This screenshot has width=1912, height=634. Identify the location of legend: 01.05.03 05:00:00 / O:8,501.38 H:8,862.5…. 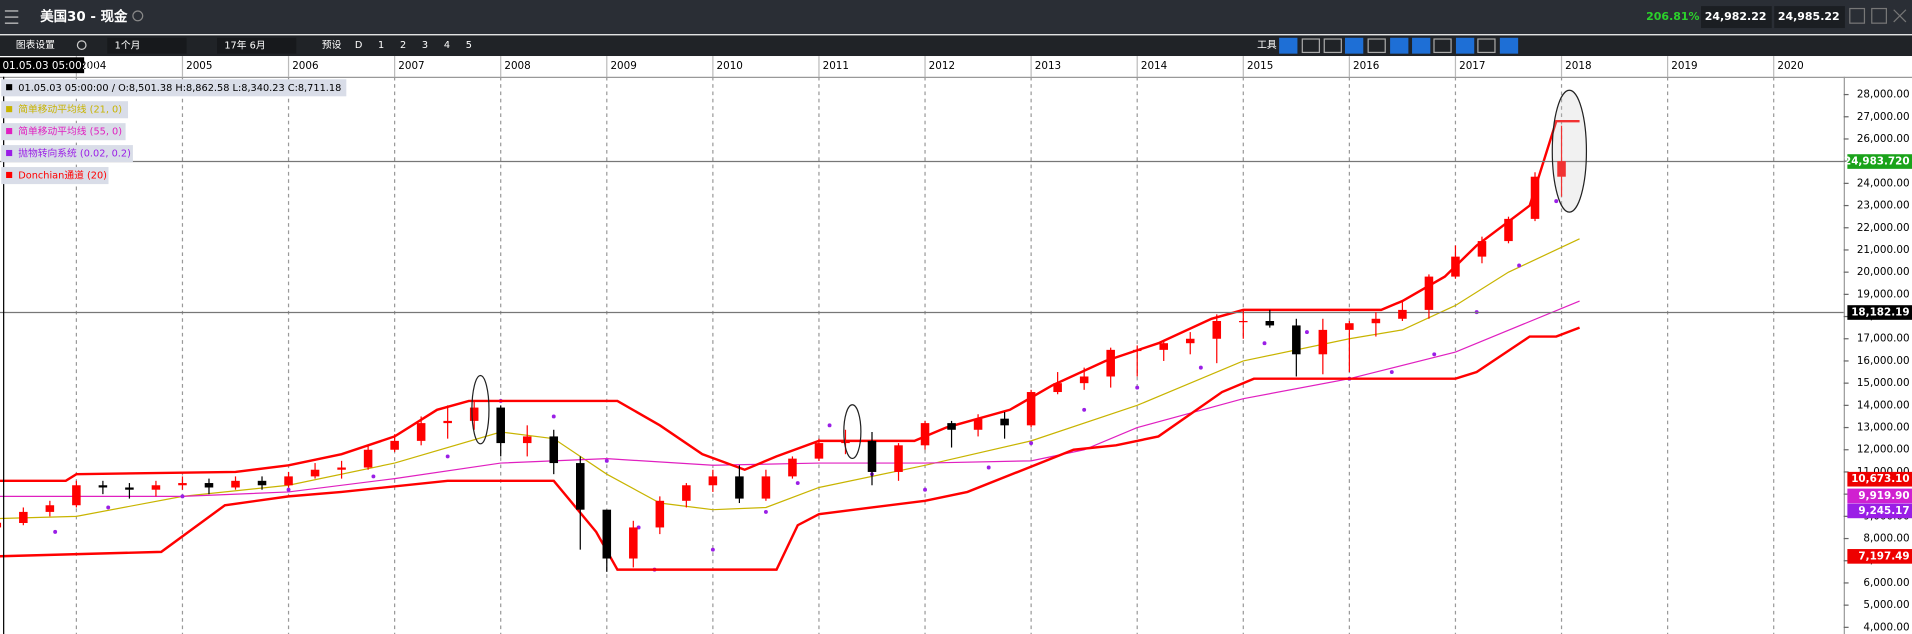
(174, 132).